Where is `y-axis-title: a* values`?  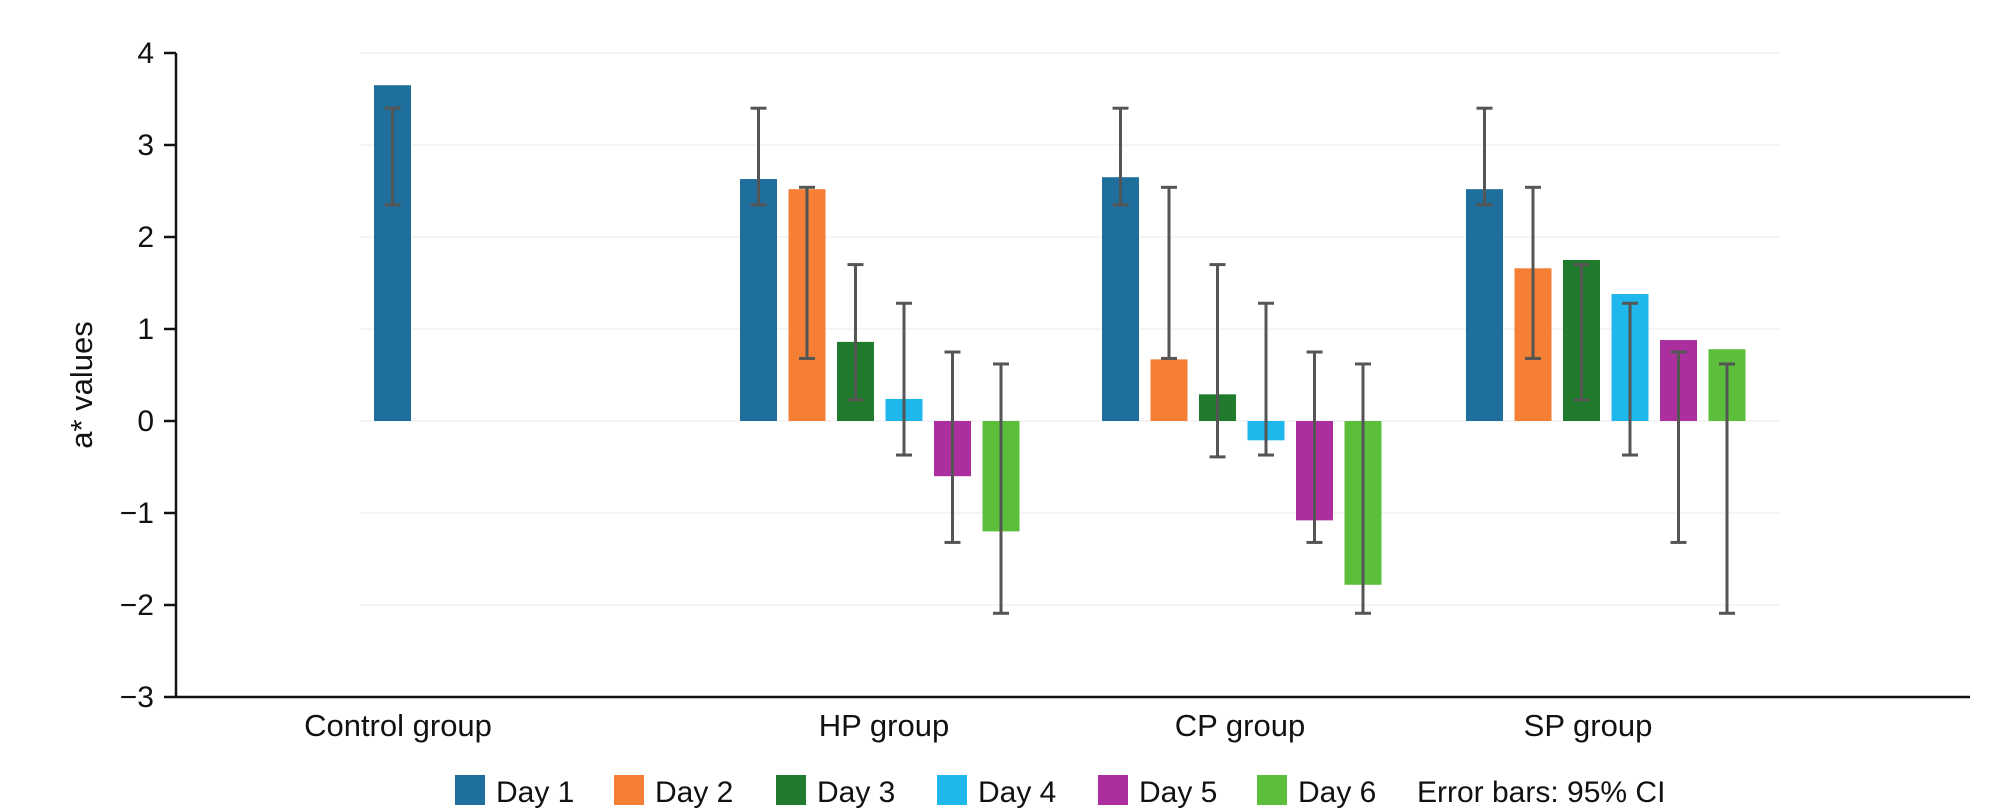
y-axis-title: a* values is located at coordinates (81, 385).